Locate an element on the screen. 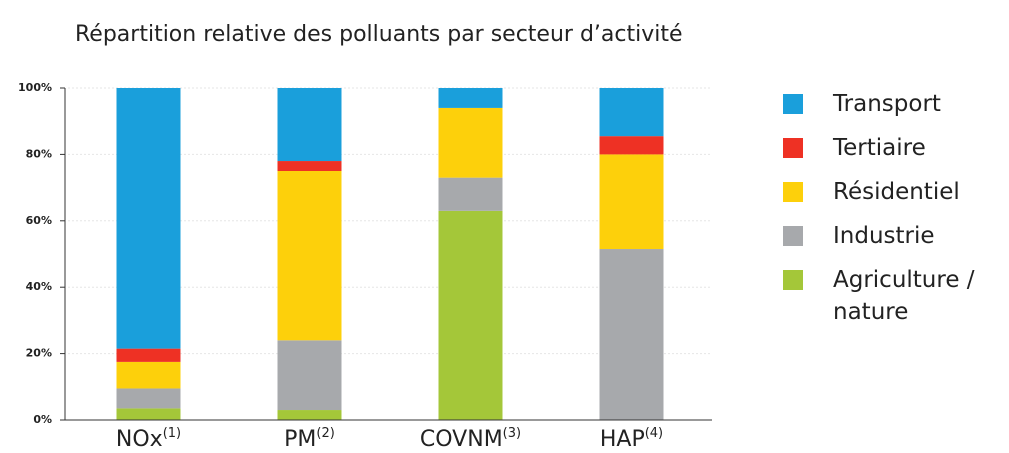 The height and width of the screenshot is (453, 1009). category-name: COVNM is located at coordinates (461, 439).